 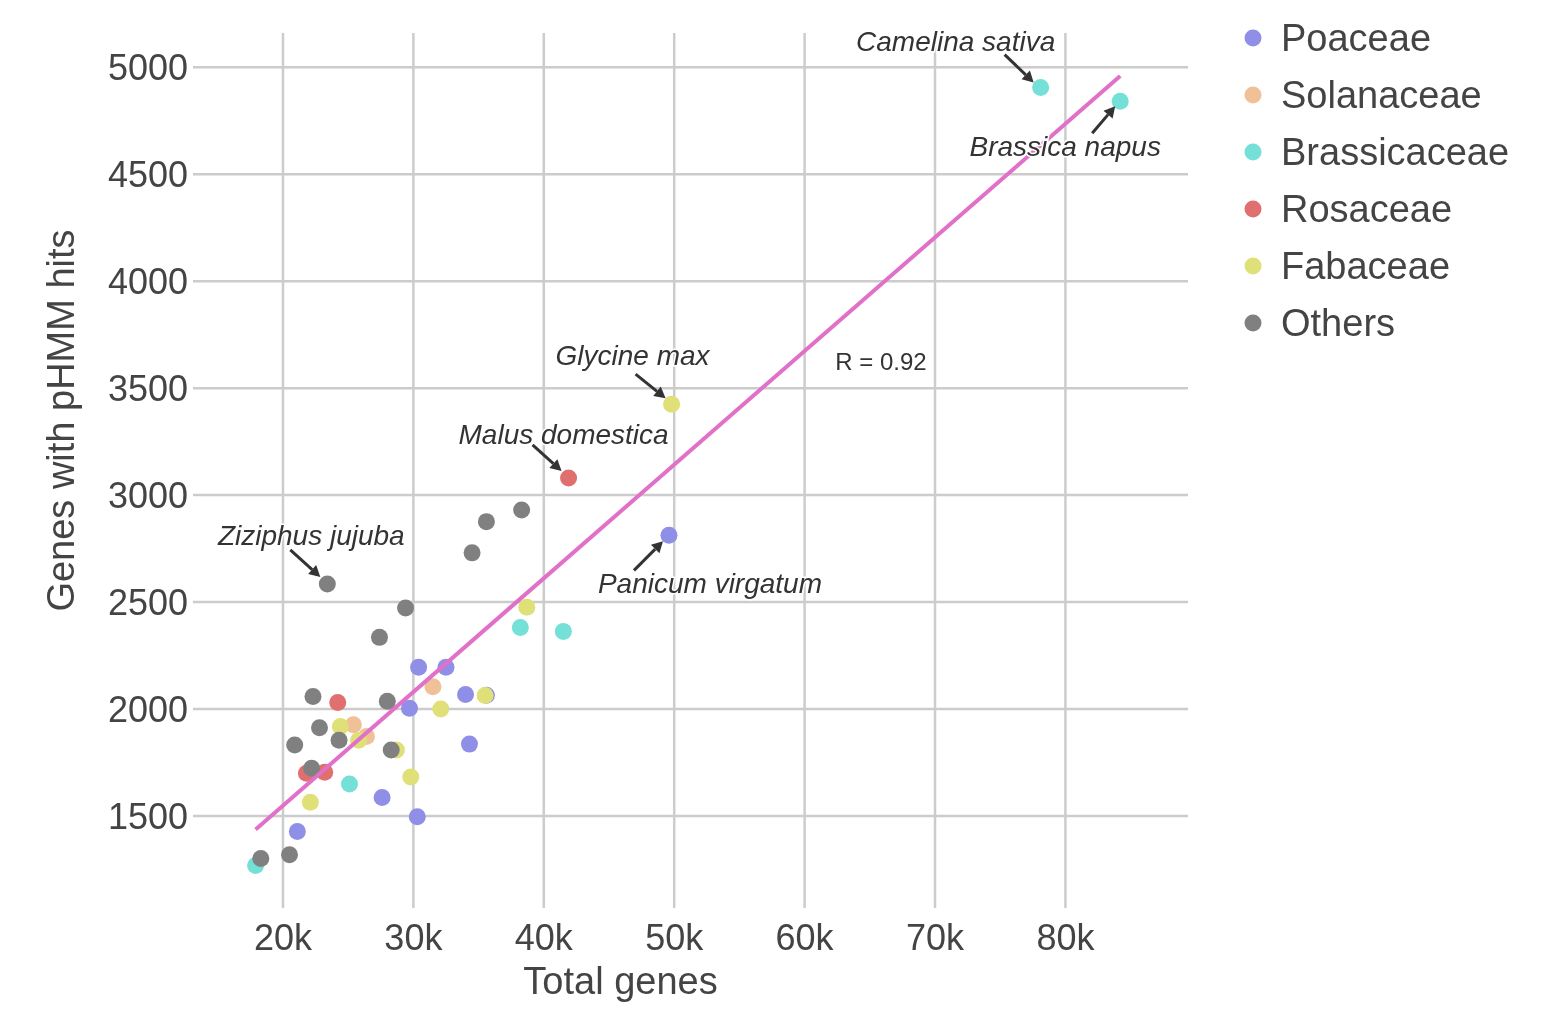 I want to click on legend-label: Fabaceae, so click(x=1366, y=266).